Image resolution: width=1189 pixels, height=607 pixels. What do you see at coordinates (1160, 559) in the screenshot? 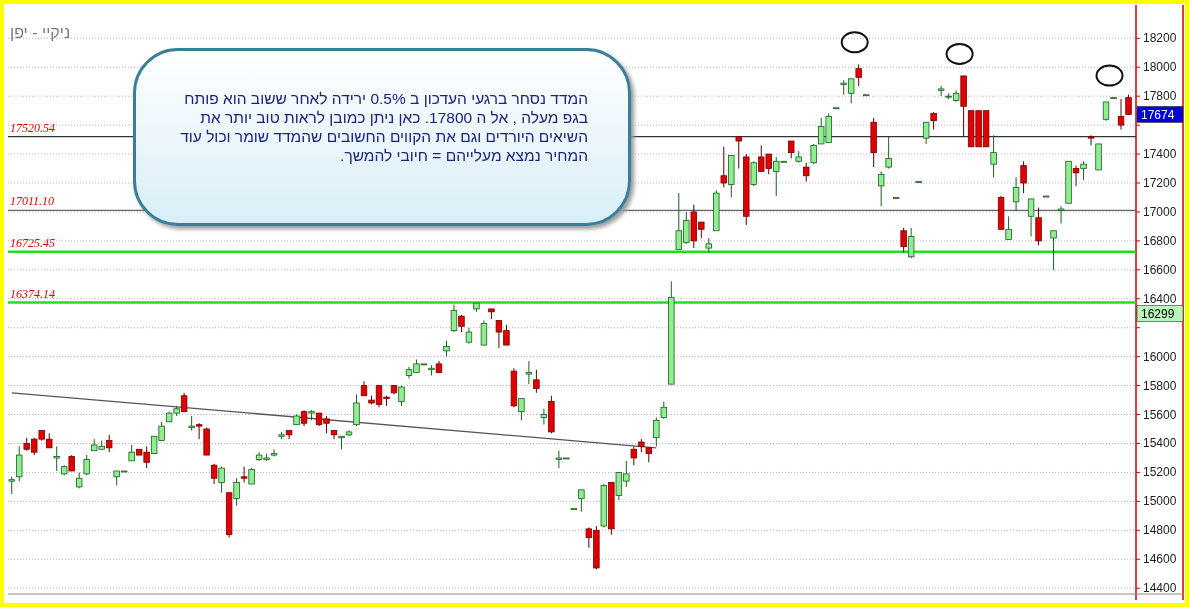
I see `y-tick-label: 14600` at bounding box center [1160, 559].